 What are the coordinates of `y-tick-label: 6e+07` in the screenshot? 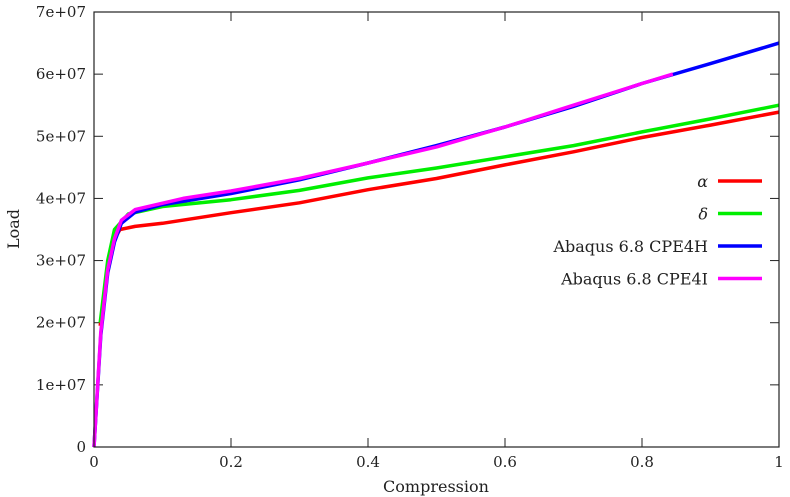 It's located at (61, 74).